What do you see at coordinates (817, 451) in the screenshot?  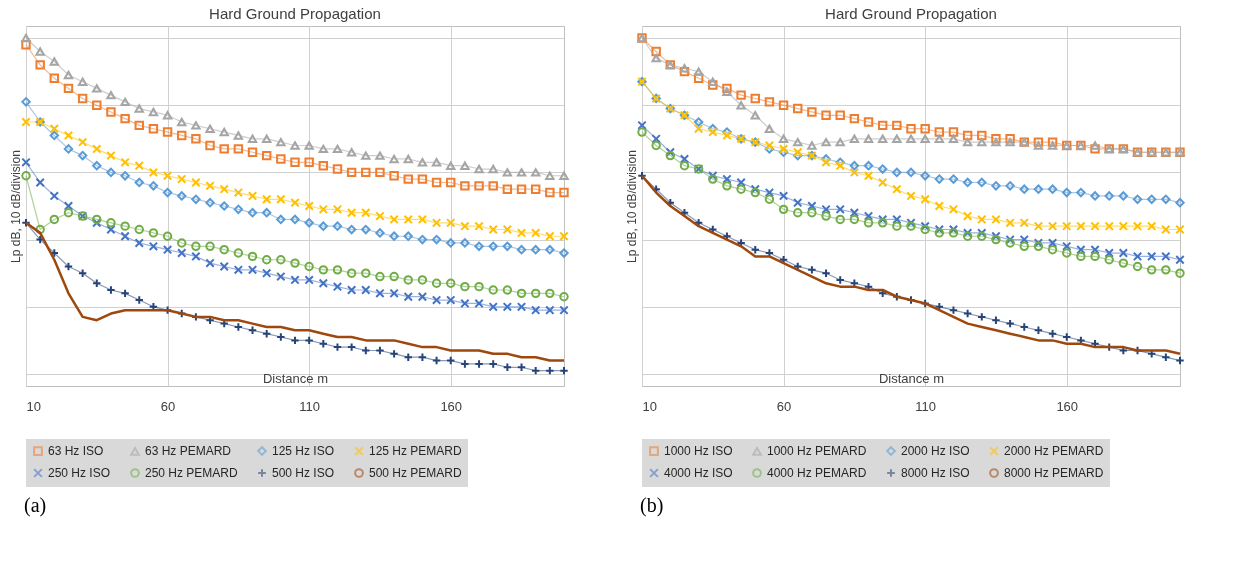 I see `legend-label: 1000 Hz PEMARD` at bounding box center [817, 451].